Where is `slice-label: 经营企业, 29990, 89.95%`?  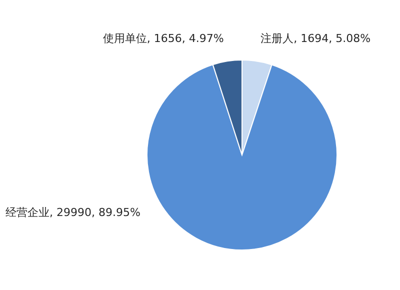
slice-label: 经营企业, 29990, 89.95% is located at coordinates (73, 213).